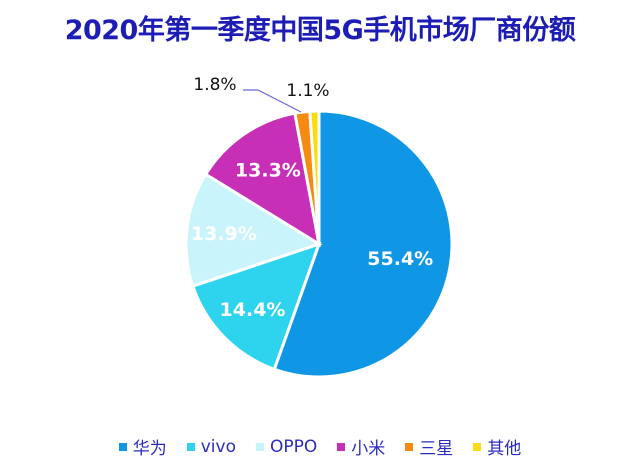 The height and width of the screenshot is (467, 640). What do you see at coordinates (218, 446) in the screenshot?
I see `legend-label: vivo` at bounding box center [218, 446].